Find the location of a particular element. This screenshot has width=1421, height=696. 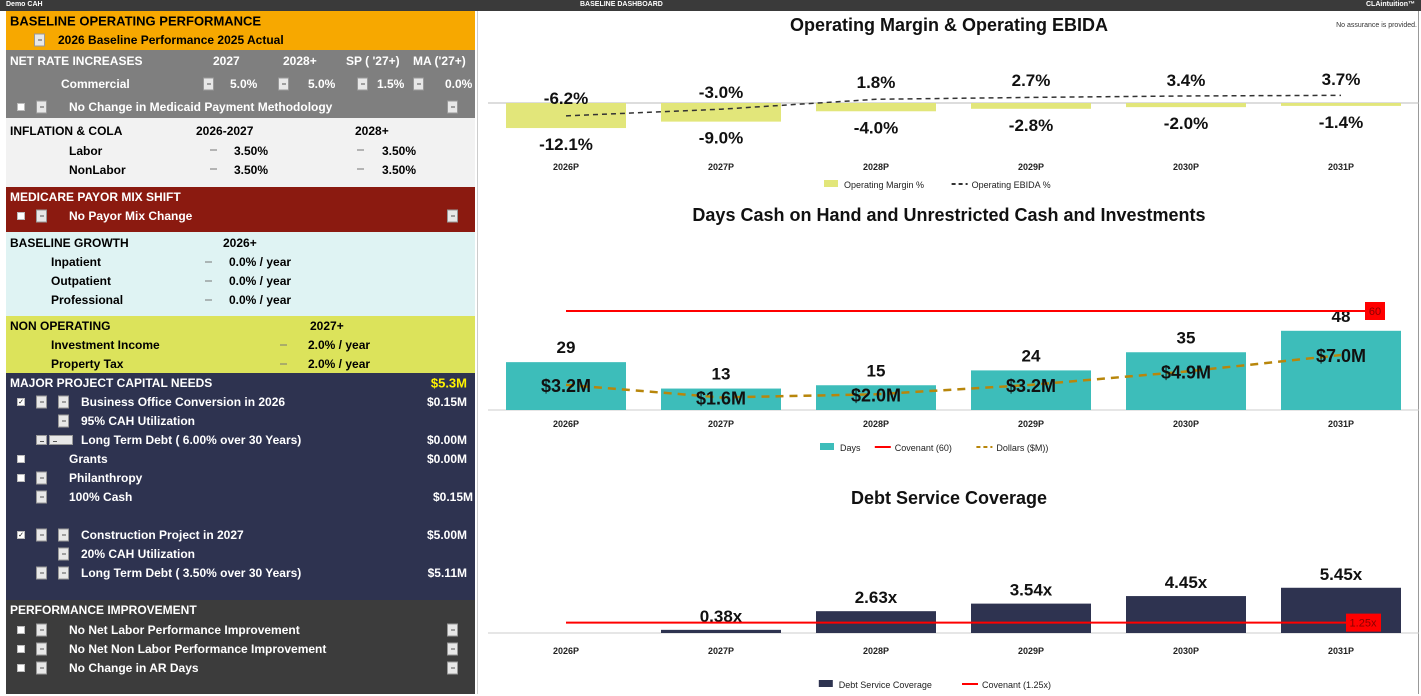

dollars-label: $2.0M is located at coordinates (876, 395).